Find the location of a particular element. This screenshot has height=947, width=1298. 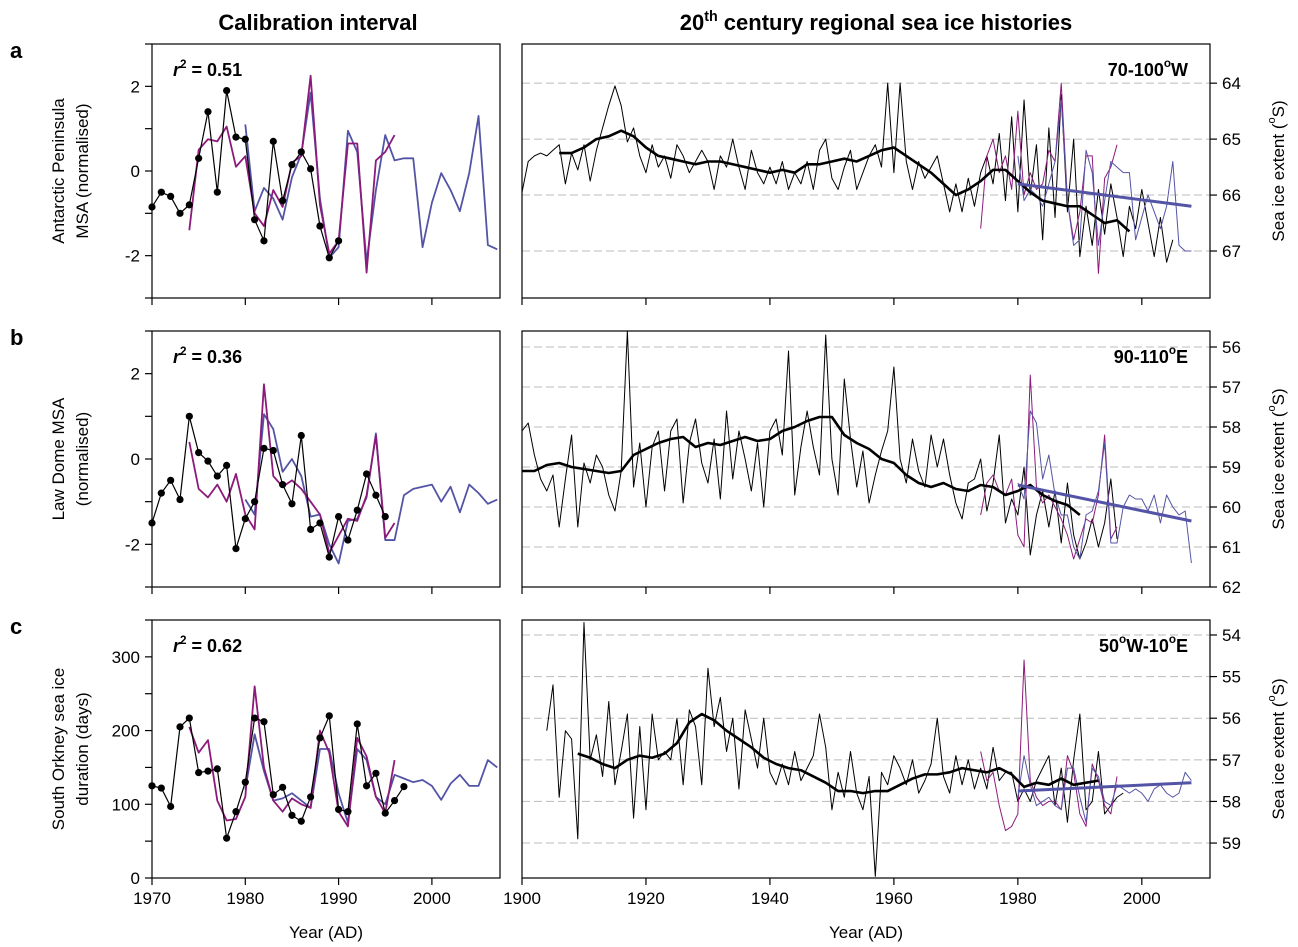

x-tick-label: 1960 is located at coordinates (894, 898).